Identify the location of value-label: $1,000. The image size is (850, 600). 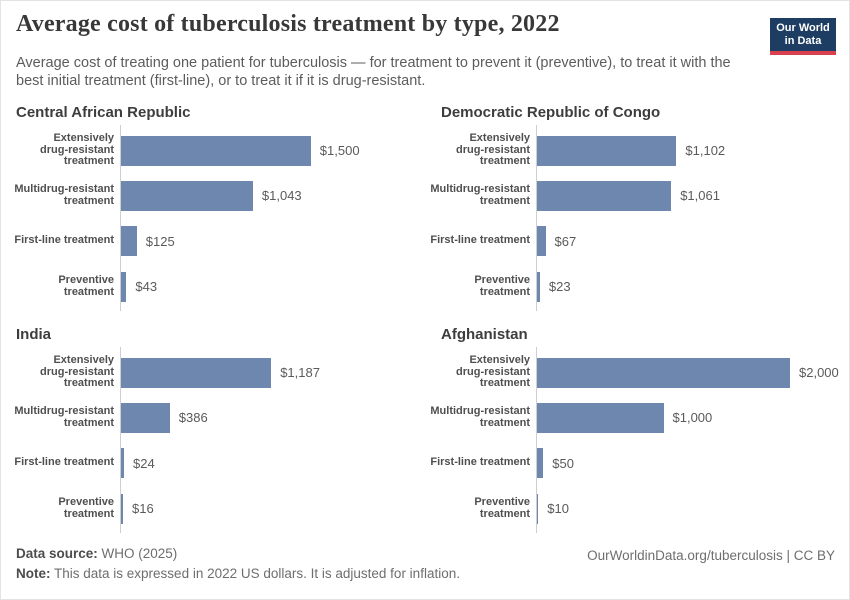
(692, 418).